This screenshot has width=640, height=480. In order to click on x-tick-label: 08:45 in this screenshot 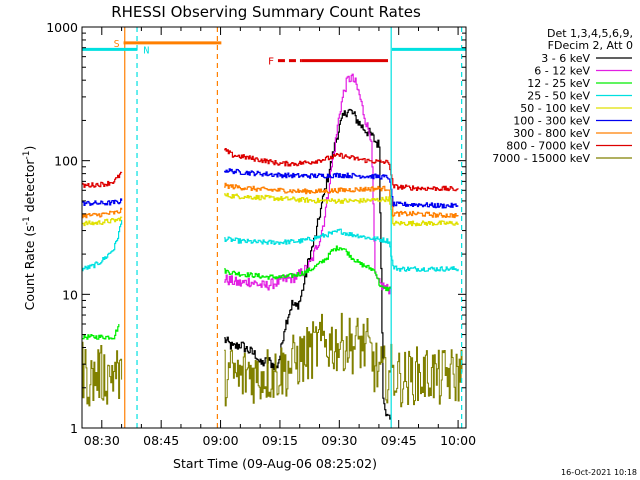, I will do `click(161, 440)`.